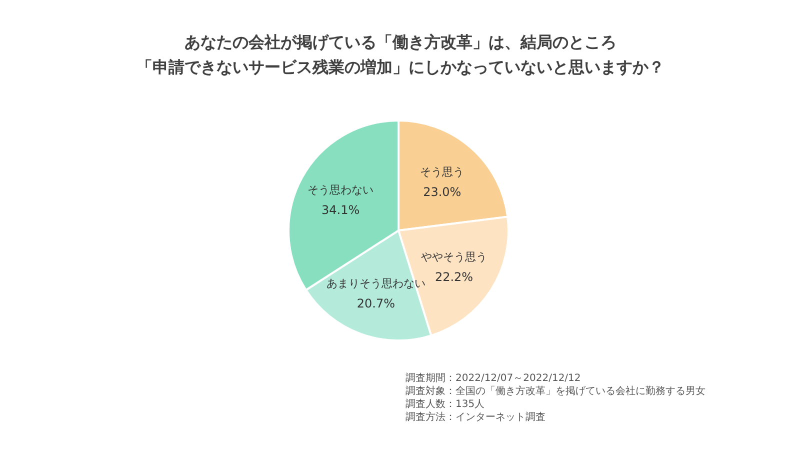  Describe the element at coordinates (400, 67) in the screenshot. I see `chart-subtitle: 「申請できないサービス残業の増加」にしかなっていないと思いますか？` at that location.